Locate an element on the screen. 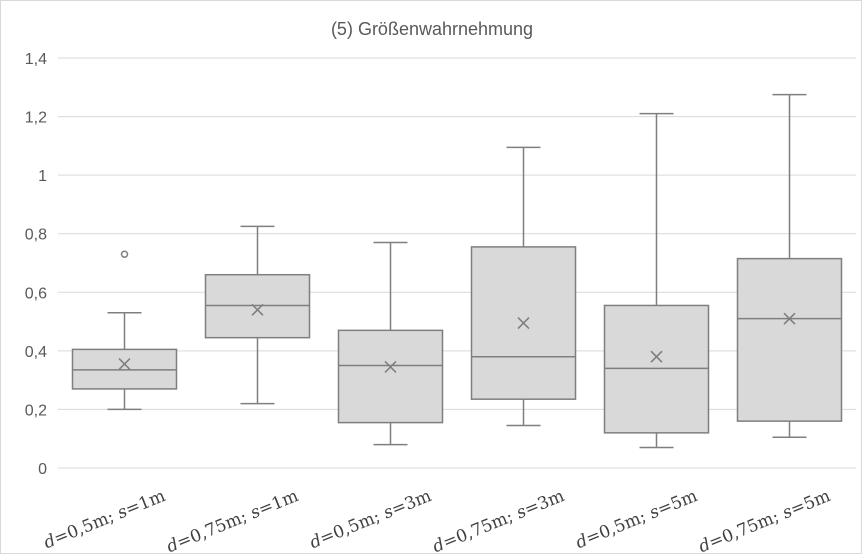 The image size is (864, 556). x-category-label: d=0,5m; s=5m is located at coordinates (636, 519).